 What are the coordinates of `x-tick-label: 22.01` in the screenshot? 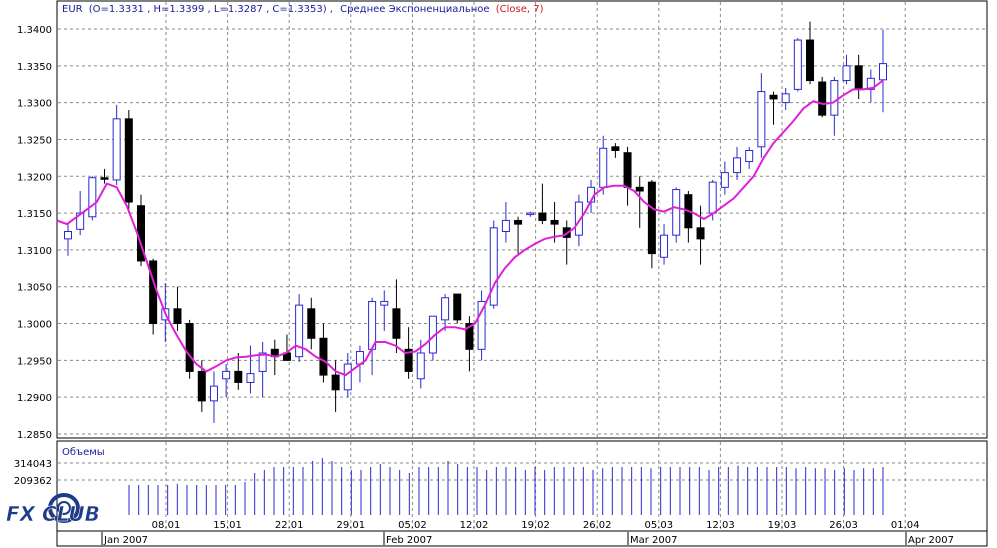 It's located at (289, 525).